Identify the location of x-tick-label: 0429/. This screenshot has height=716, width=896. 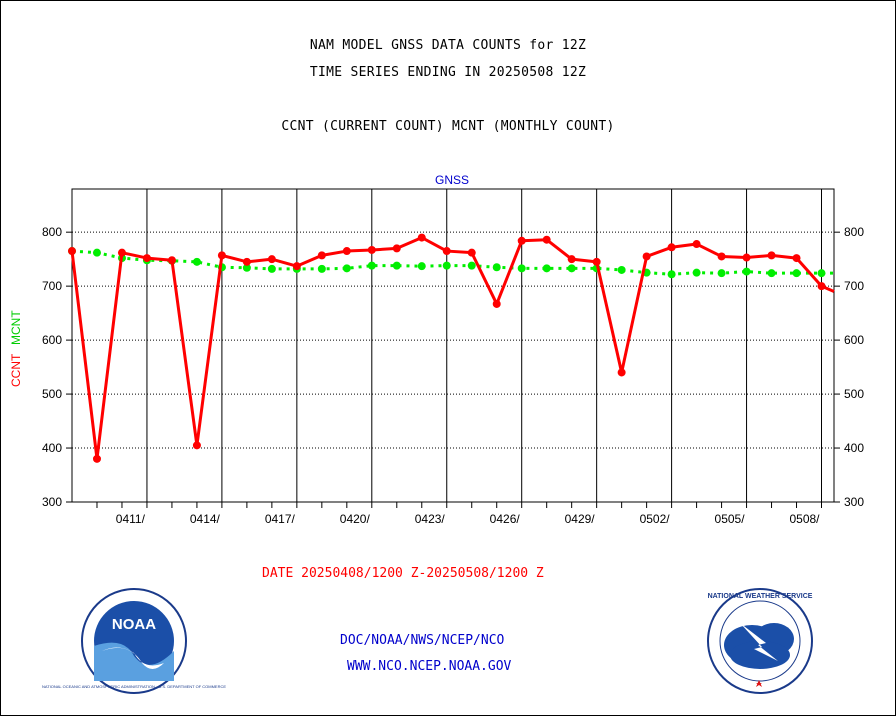
(580, 519).